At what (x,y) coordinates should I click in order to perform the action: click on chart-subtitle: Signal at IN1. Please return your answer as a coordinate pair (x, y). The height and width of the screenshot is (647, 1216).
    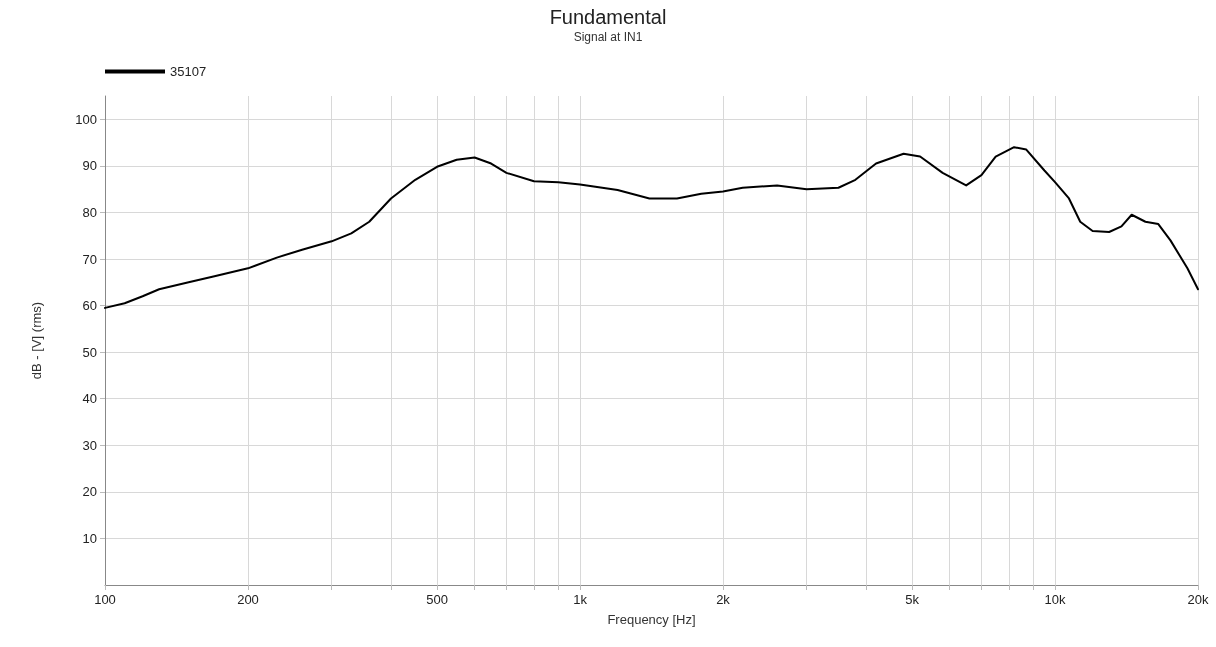
    Looking at the image, I should click on (608, 37).